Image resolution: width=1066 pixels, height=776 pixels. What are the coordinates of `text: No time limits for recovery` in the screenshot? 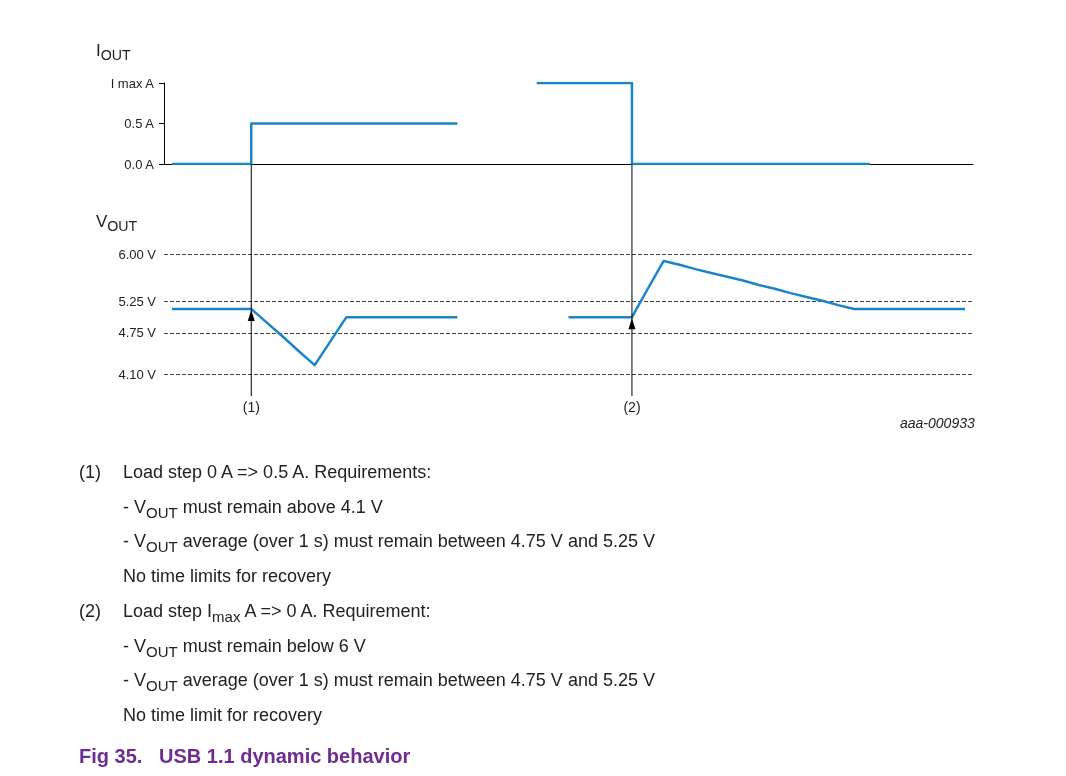 It's located at (227, 577).